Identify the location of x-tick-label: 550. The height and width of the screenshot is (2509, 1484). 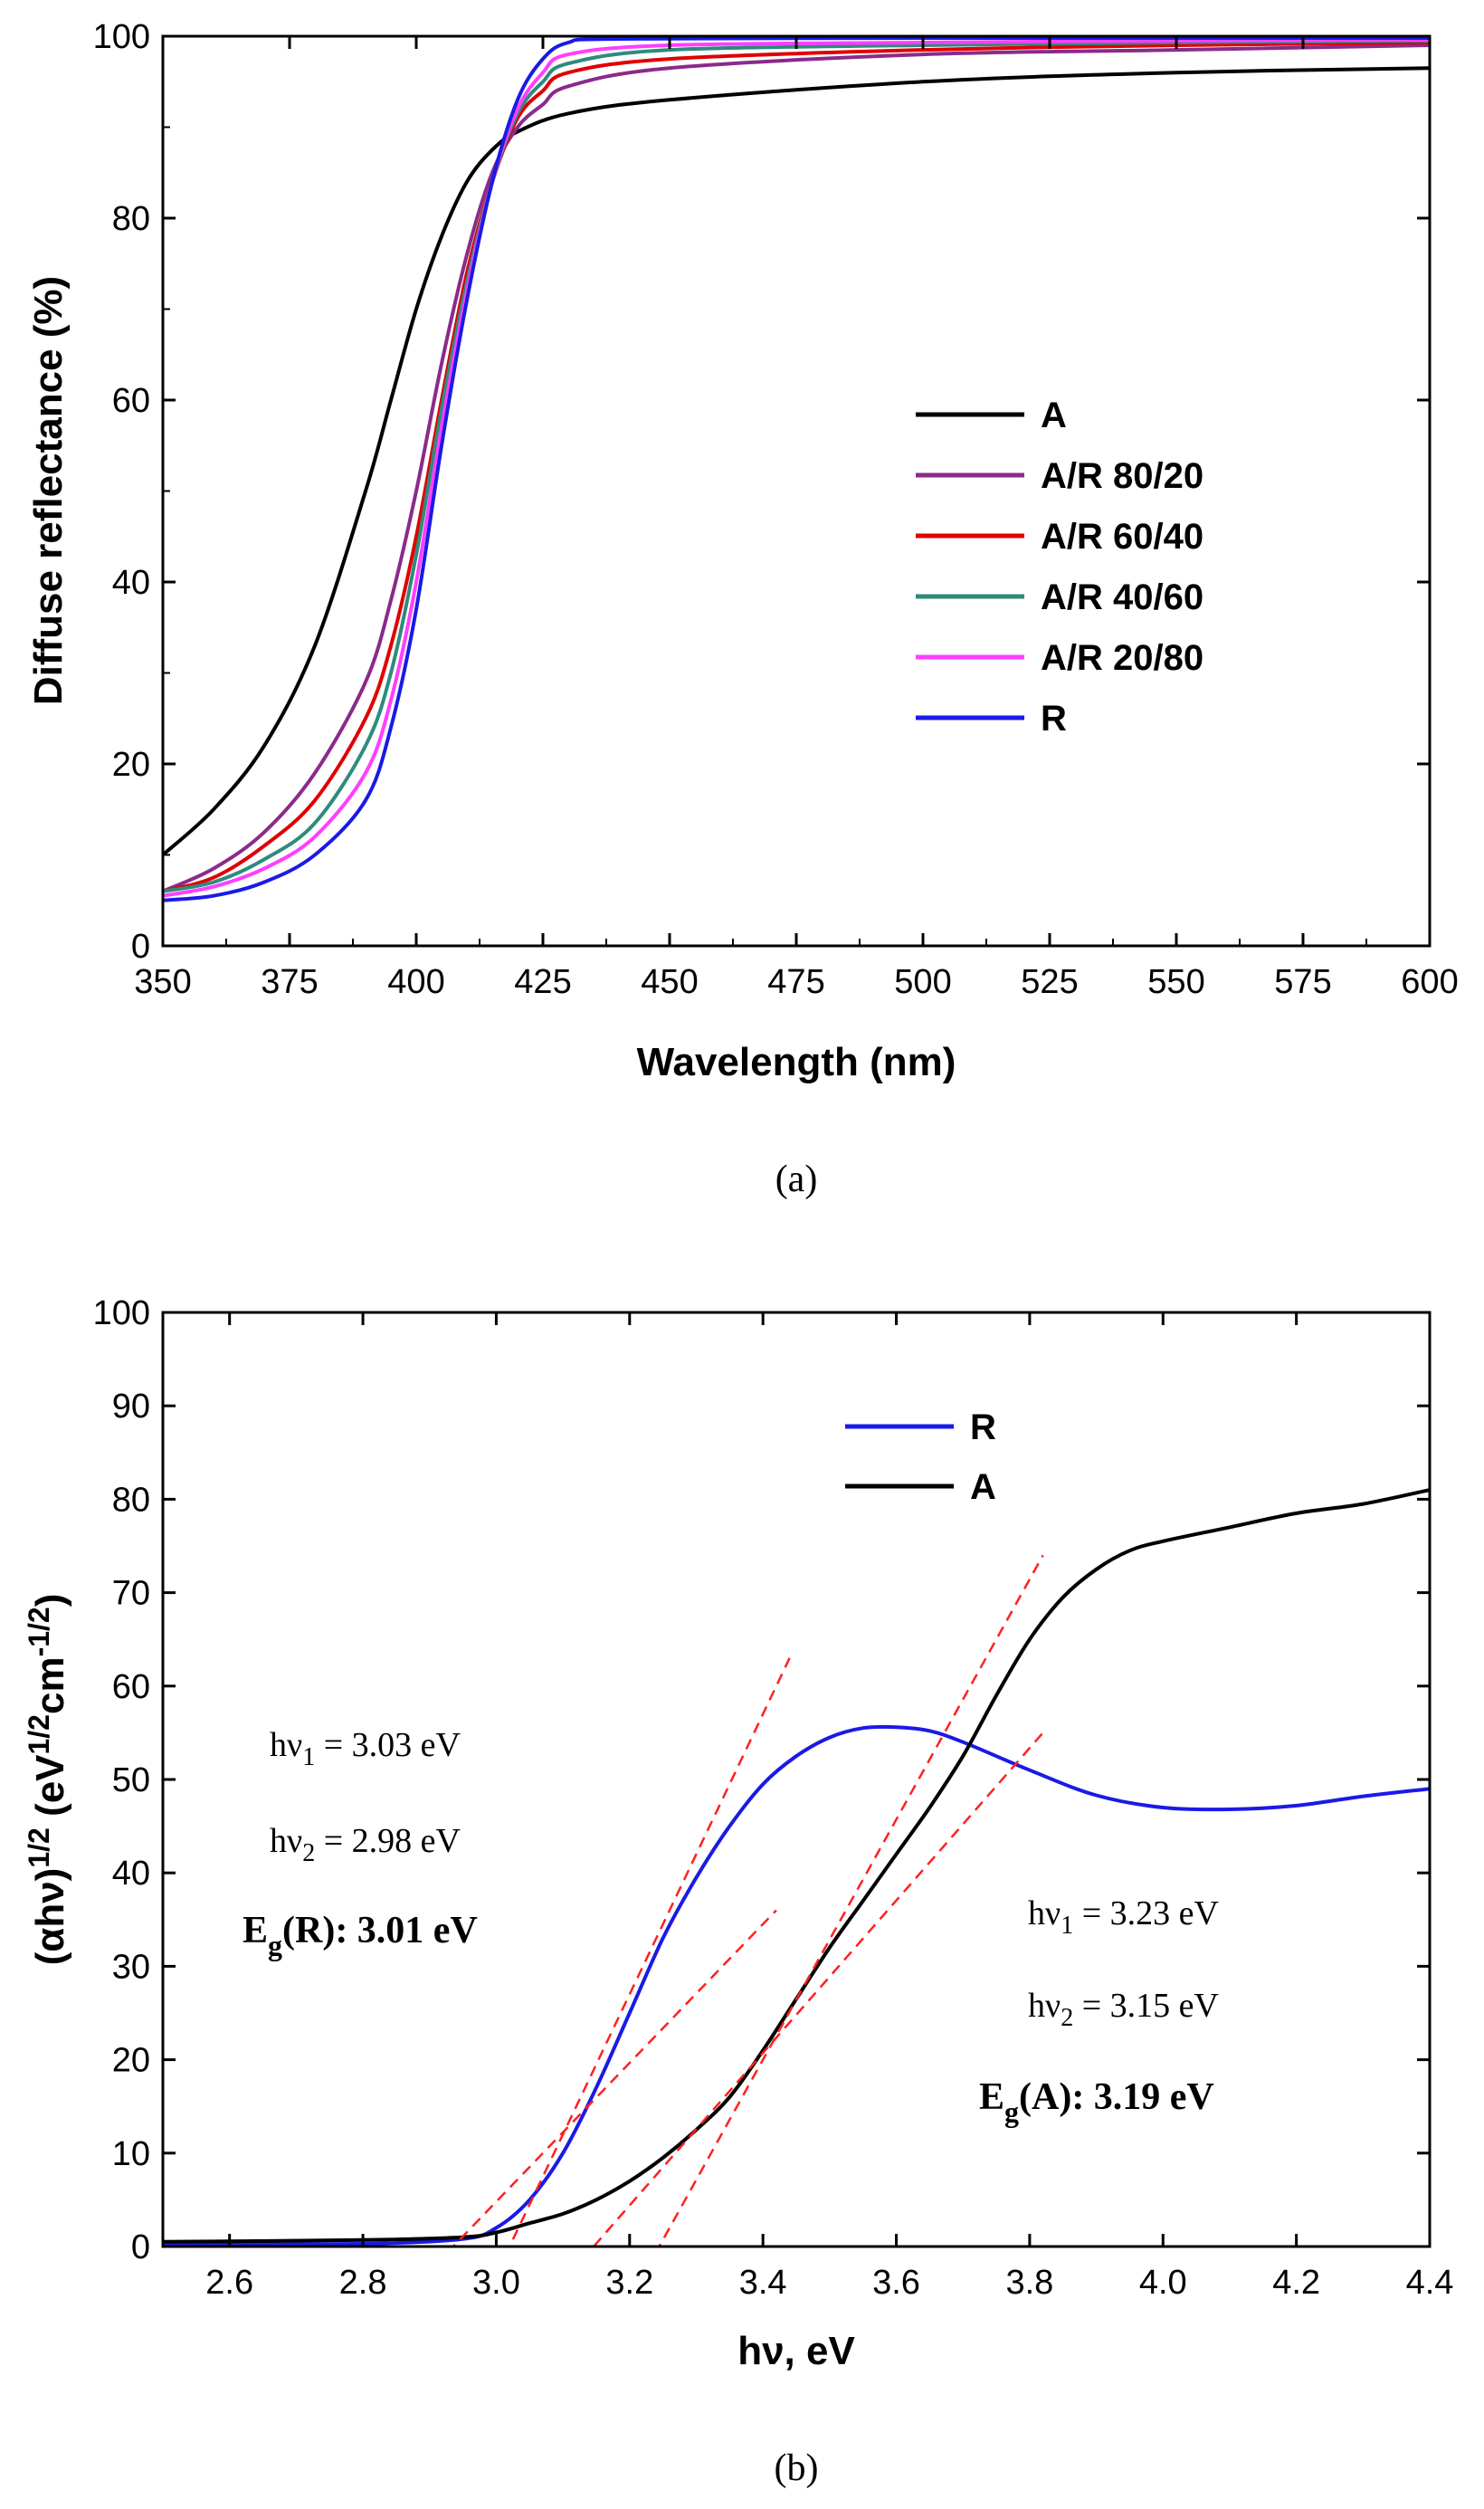
(1175, 982).